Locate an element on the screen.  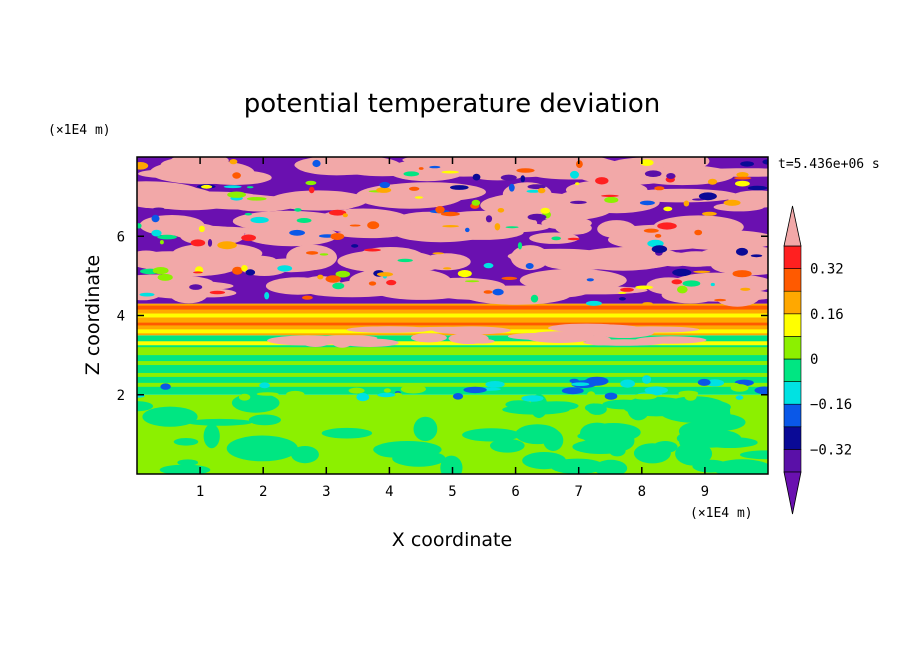
x-tick-label: 1 is located at coordinates (200, 492).